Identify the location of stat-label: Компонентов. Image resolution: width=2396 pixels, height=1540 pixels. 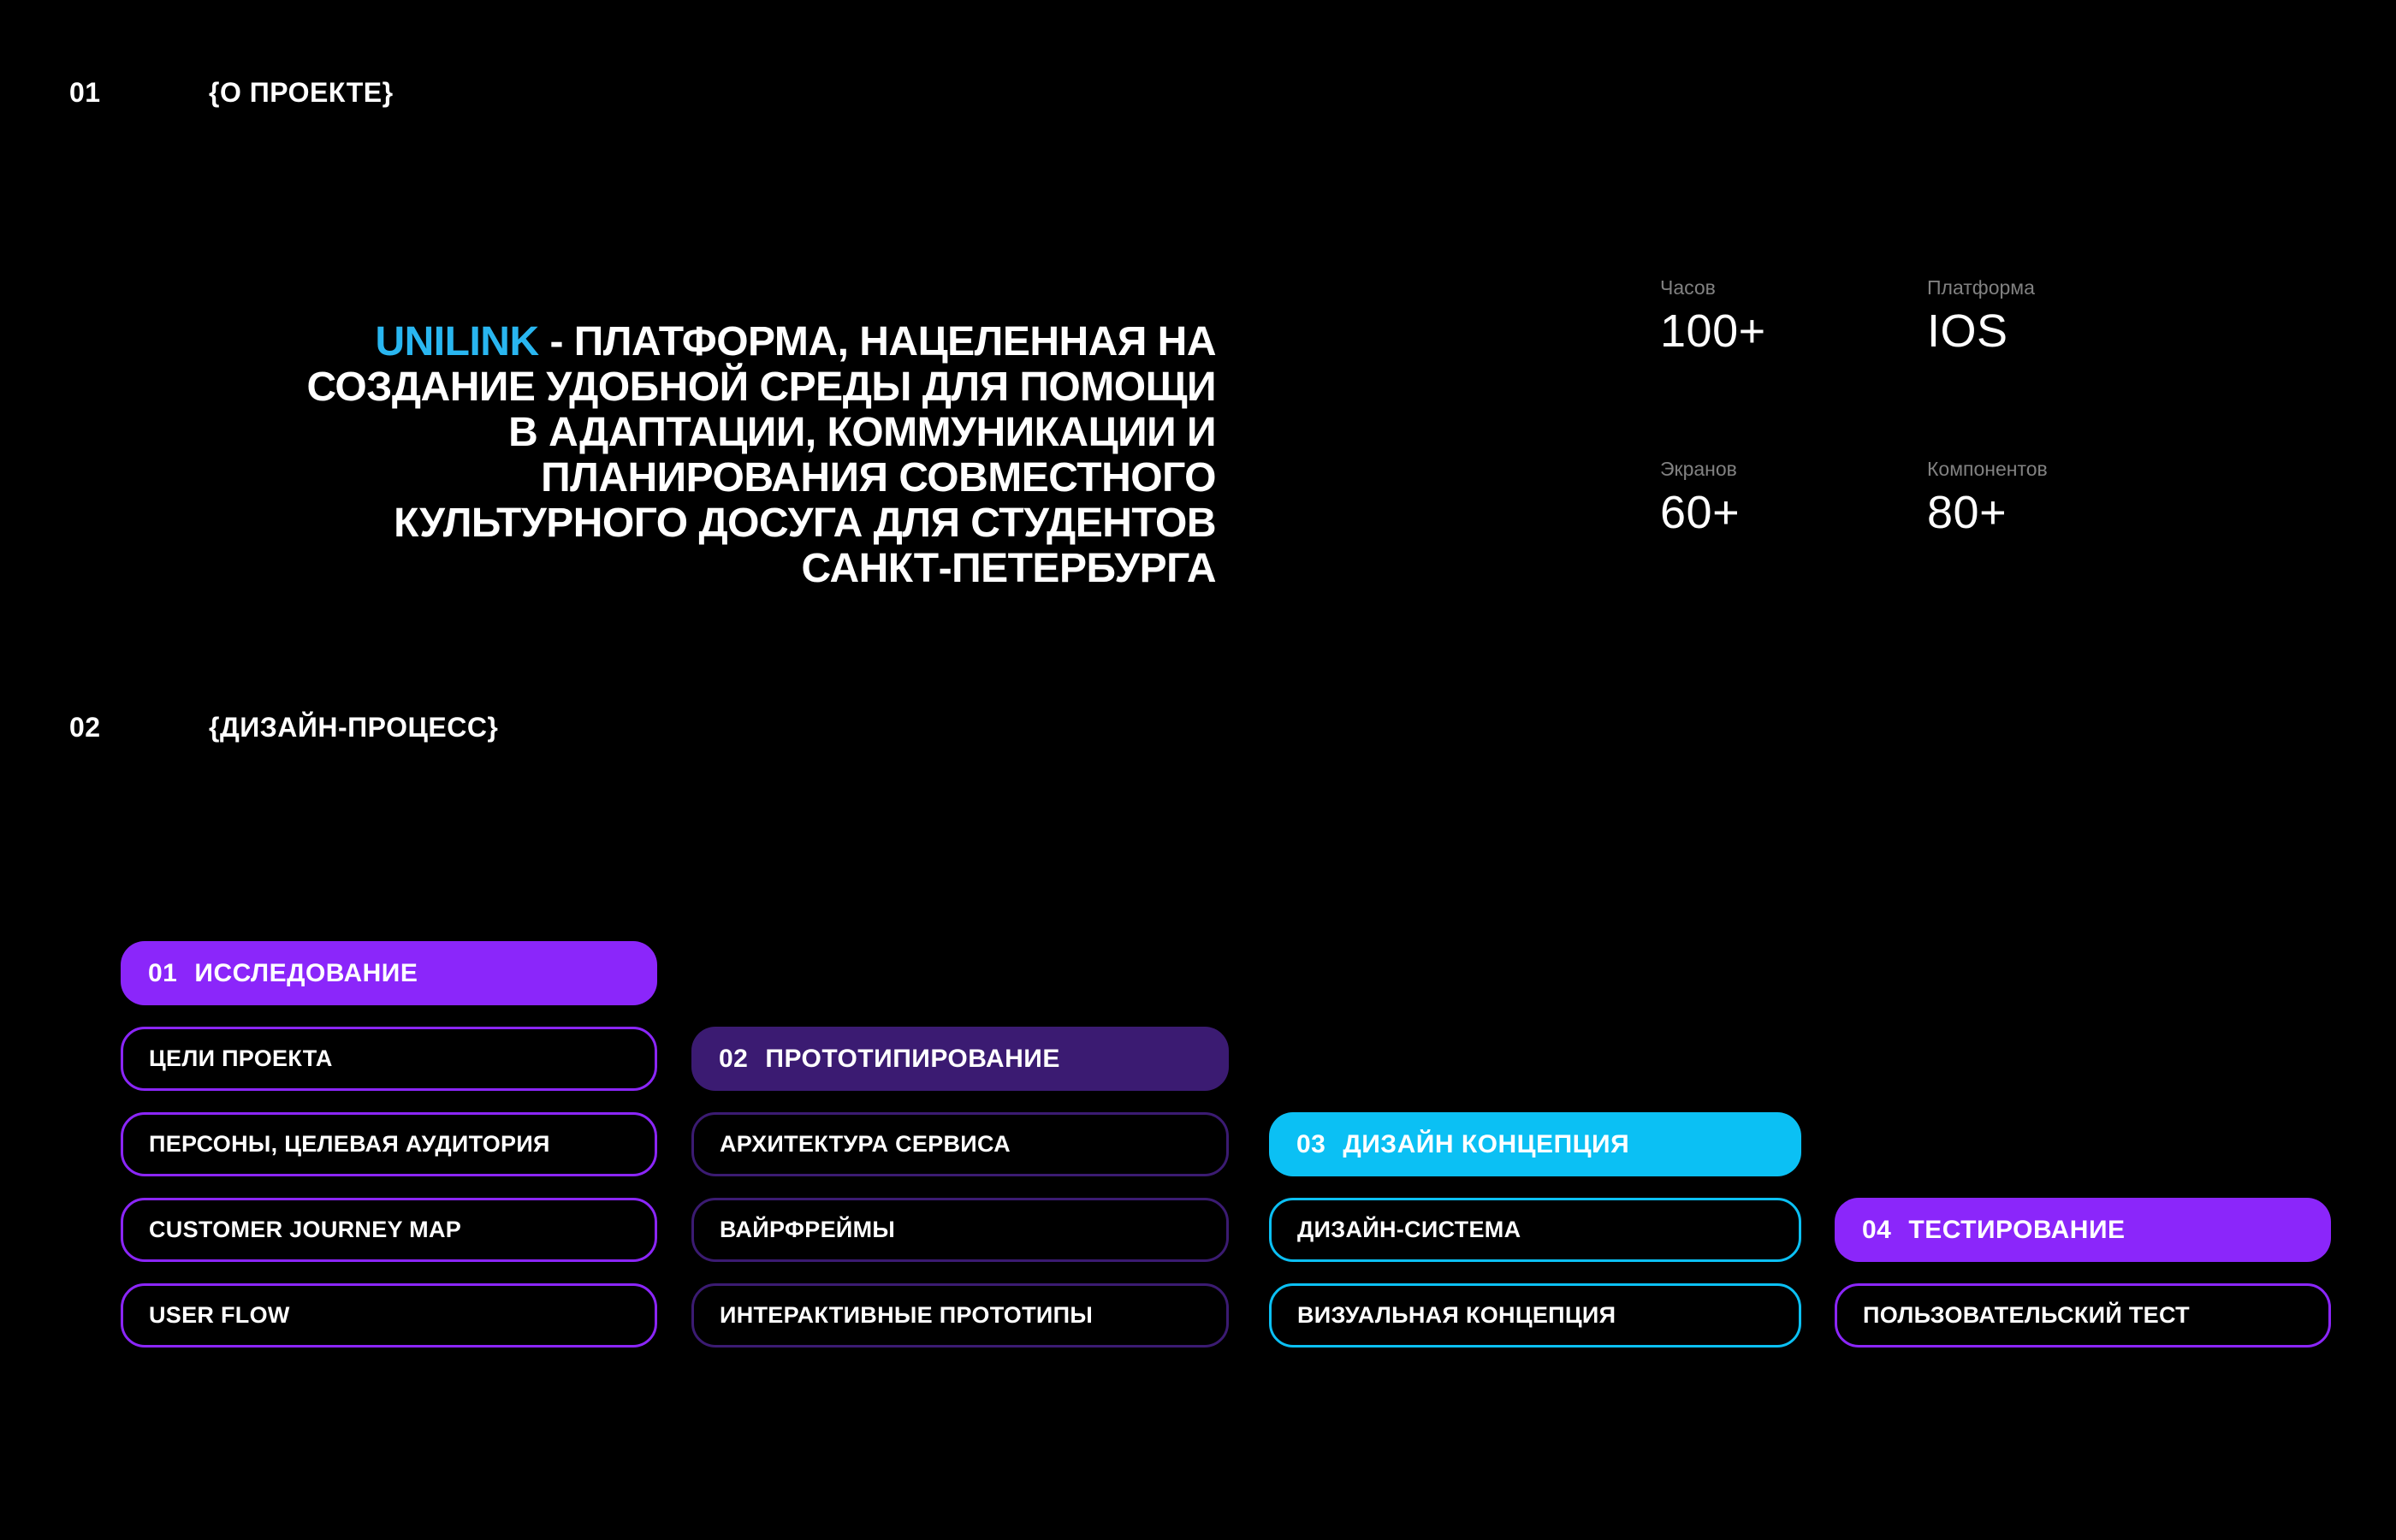
(1987, 469).